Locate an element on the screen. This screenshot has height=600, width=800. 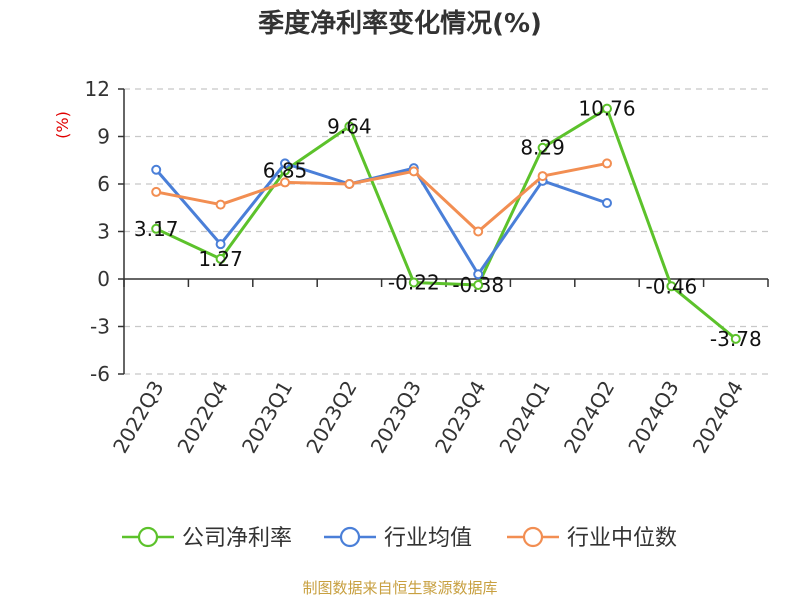
data-label: 3.17 is located at coordinates (156, 229).